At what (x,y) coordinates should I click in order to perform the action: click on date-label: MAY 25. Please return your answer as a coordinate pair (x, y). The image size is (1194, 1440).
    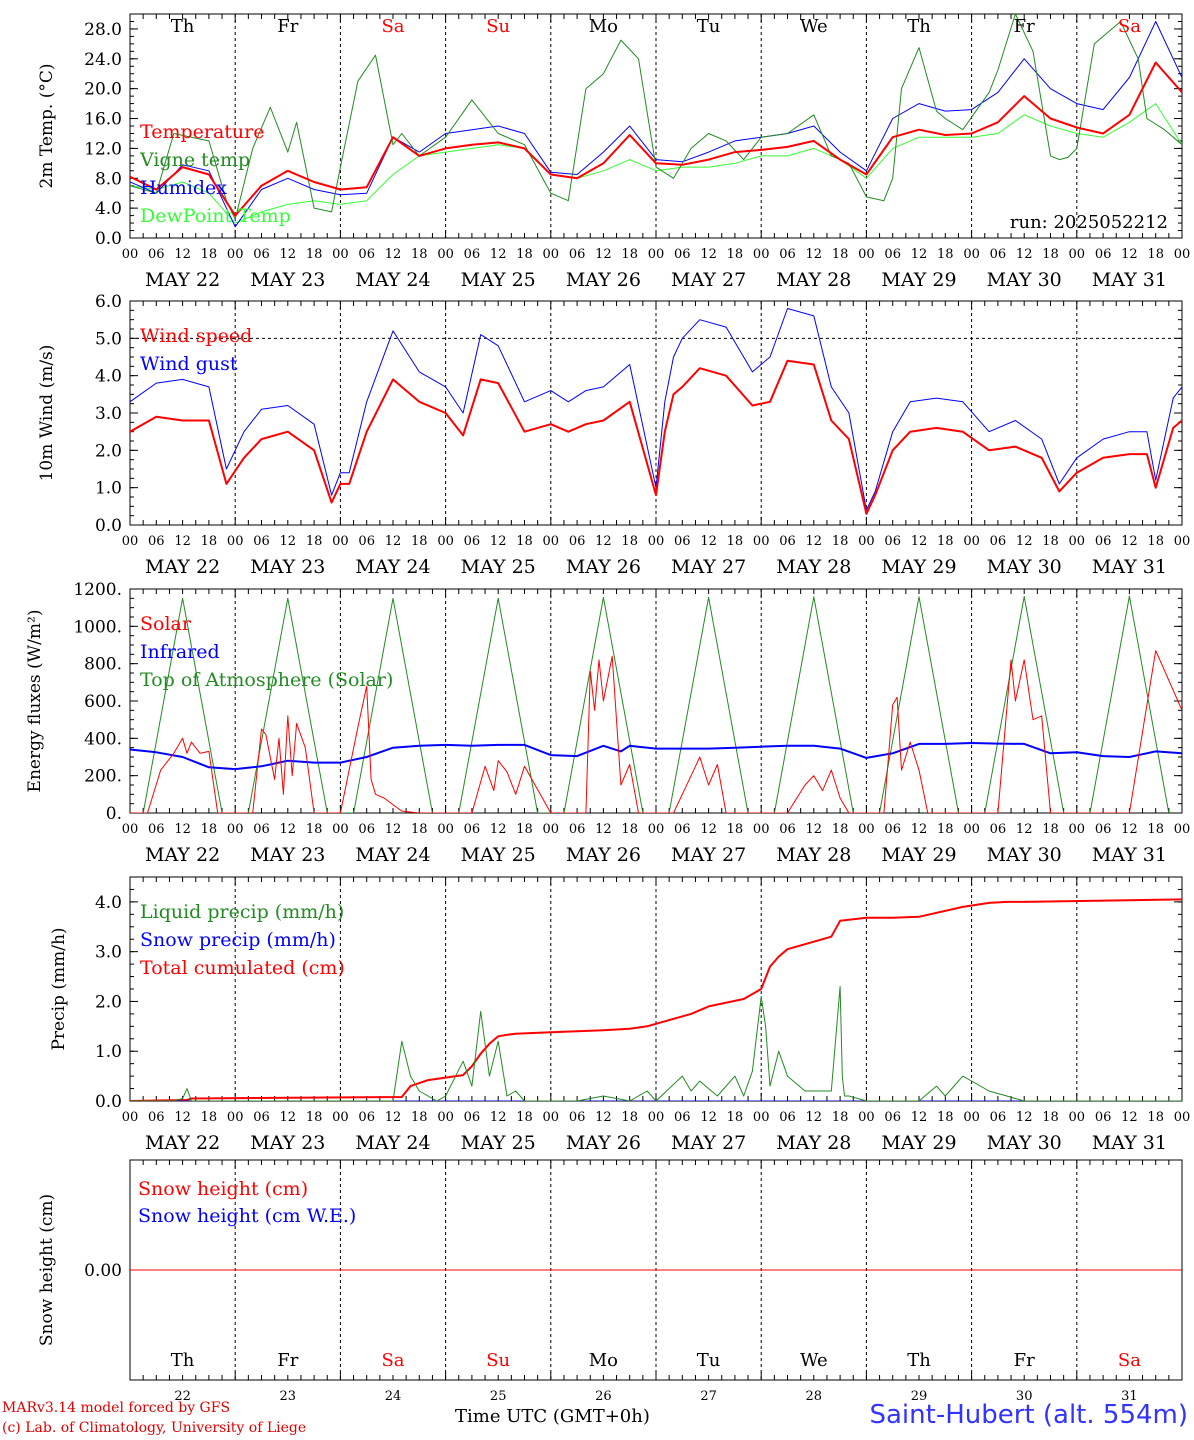
    Looking at the image, I should click on (498, 855).